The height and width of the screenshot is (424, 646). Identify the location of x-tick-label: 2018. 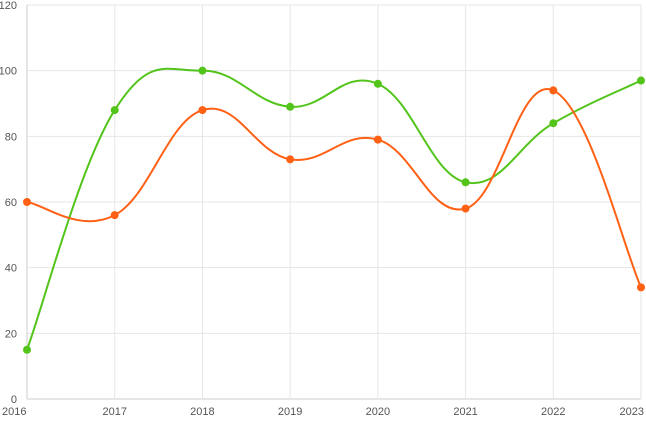
(202, 412).